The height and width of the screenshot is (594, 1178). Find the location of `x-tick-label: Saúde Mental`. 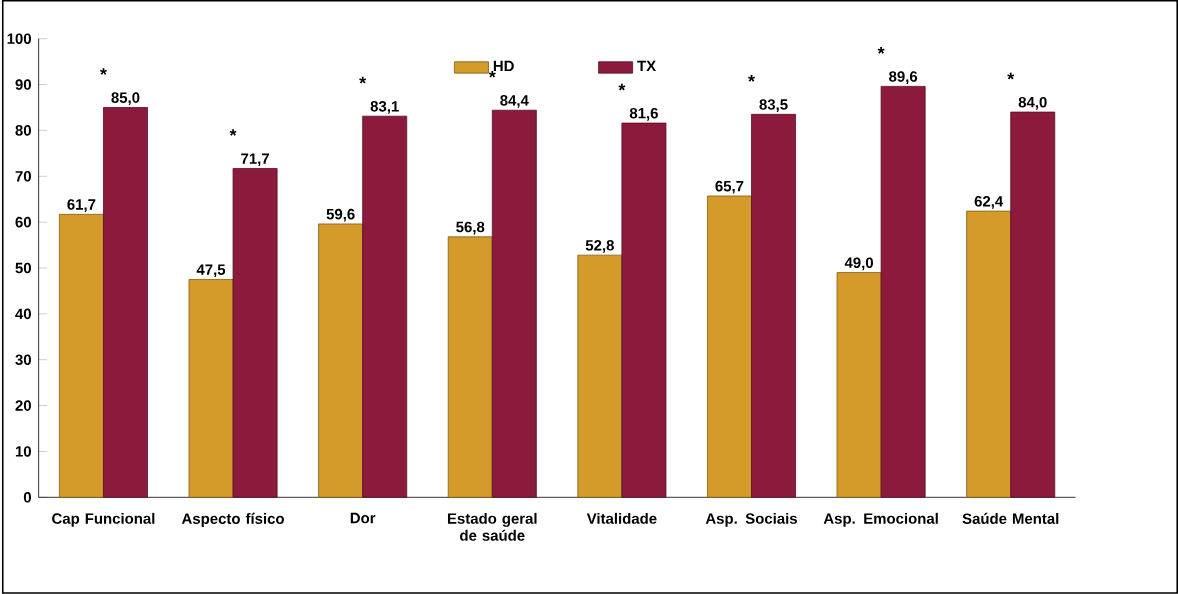

x-tick-label: Saúde Mental is located at coordinates (1010, 518).